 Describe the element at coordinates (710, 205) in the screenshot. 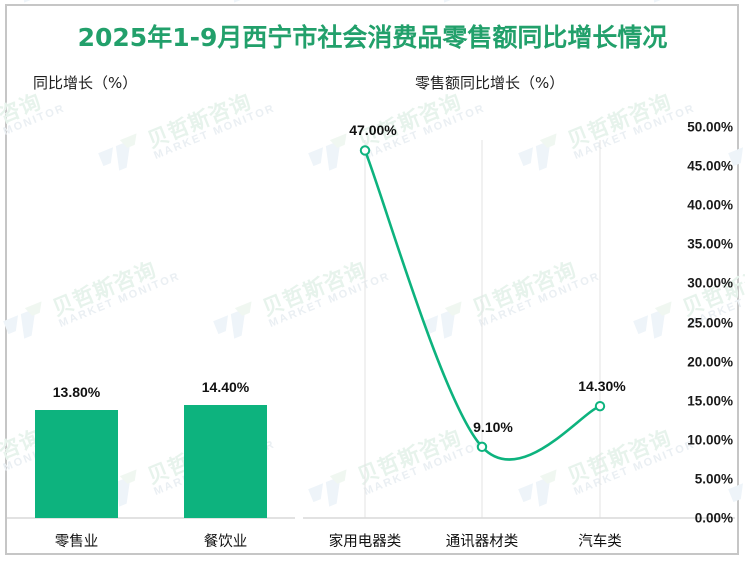

I see `y-axis-tick-label: 40.00%` at that location.